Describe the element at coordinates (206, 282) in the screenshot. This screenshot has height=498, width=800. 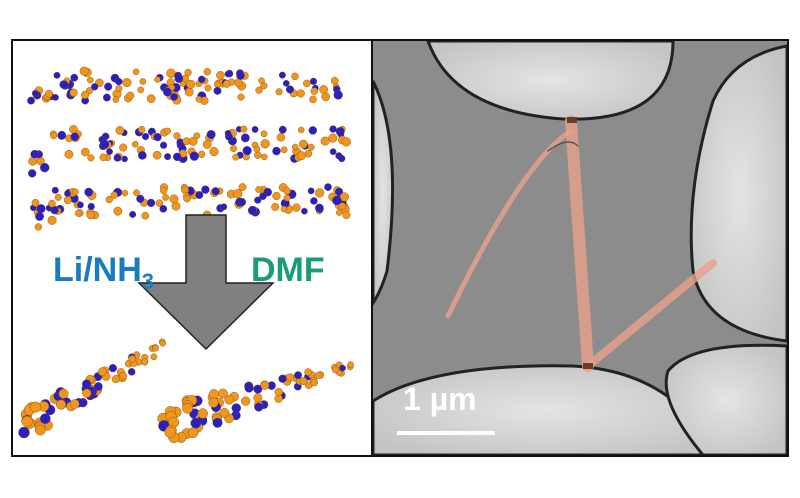
I see `down-arrow` at that location.